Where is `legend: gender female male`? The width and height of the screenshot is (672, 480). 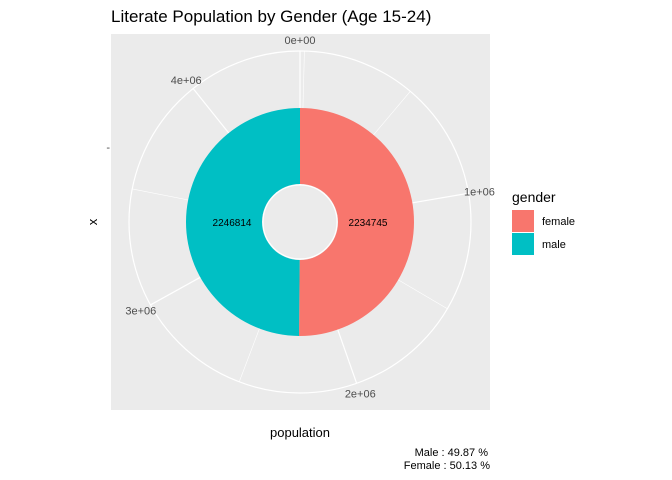 legend: gender female male is located at coordinates (543, 222).